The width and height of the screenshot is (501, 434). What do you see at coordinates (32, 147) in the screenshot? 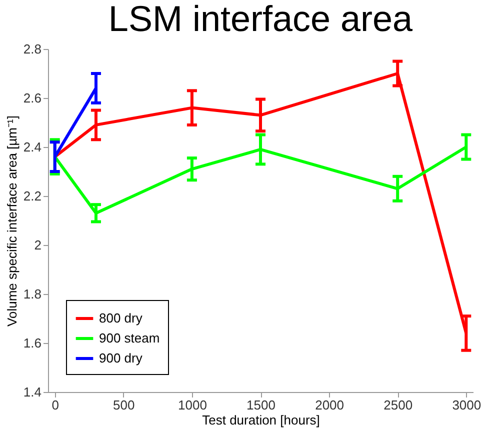
I see `y-tick-label: 2.4` at bounding box center [32, 147].